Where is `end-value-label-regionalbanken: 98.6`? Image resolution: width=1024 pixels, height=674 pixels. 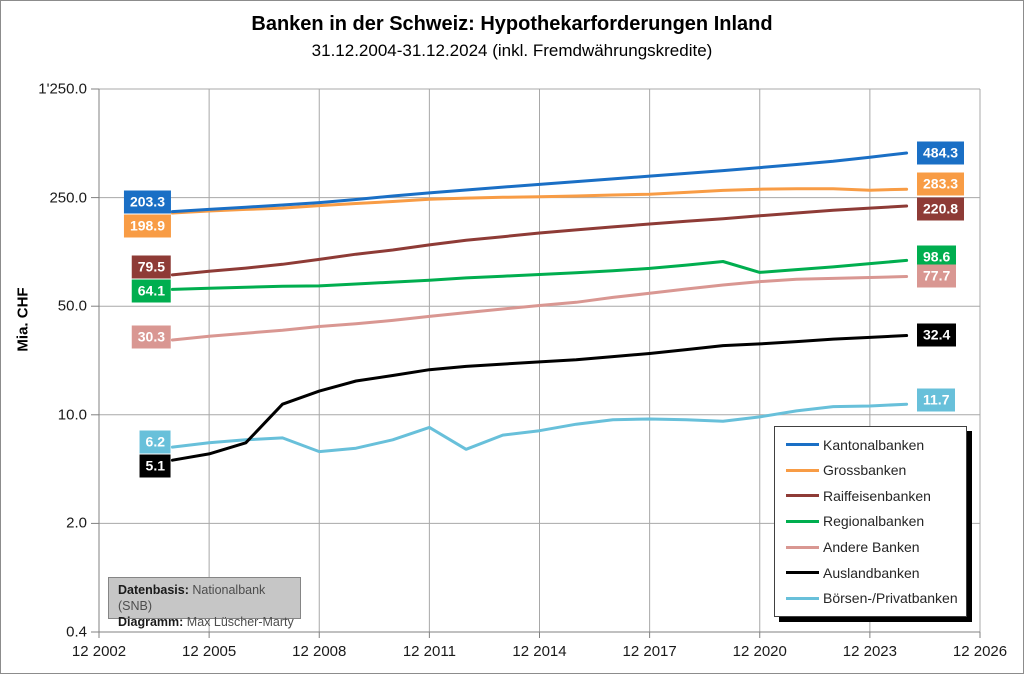
end-value-label-regionalbanken: 98.6 is located at coordinates (937, 257).